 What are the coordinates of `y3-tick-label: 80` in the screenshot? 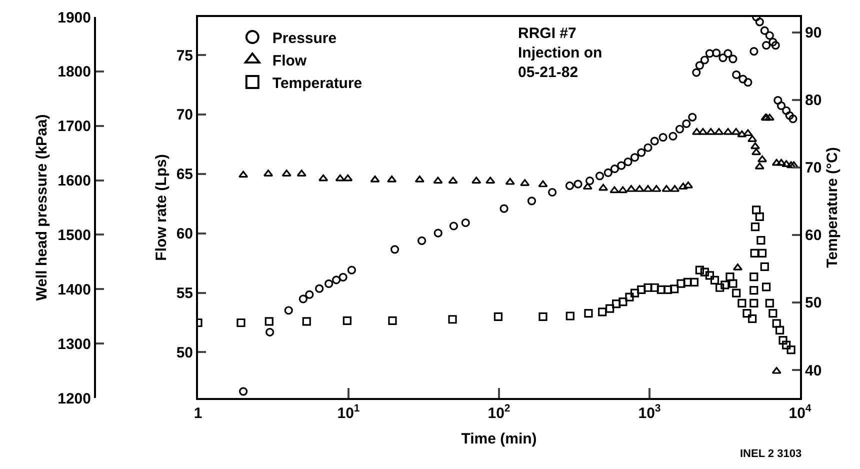 It's located at (813, 101).